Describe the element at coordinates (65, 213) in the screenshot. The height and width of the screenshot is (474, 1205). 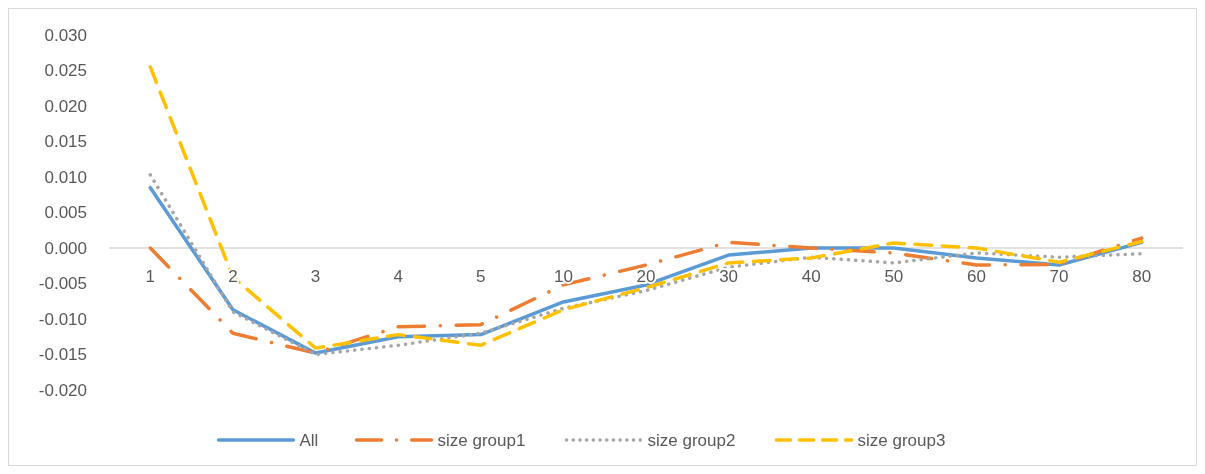
I see `y-tick-label: 0.005` at that location.